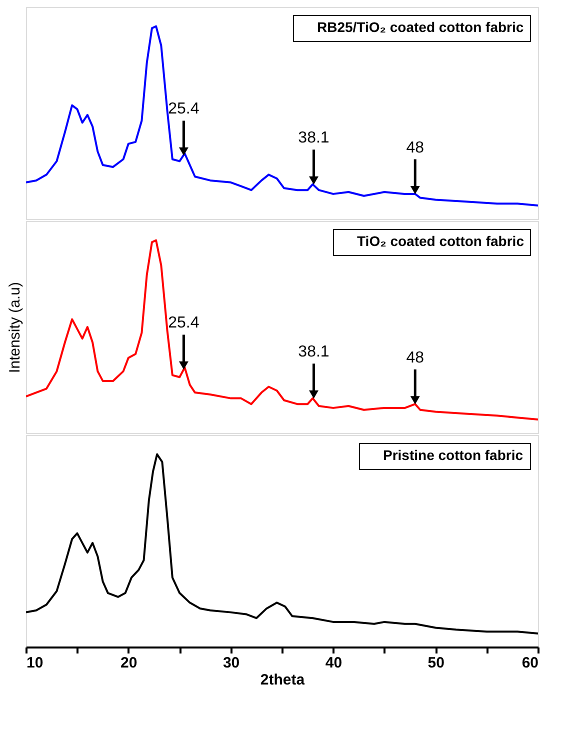  What do you see at coordinates (129, 663) in the screenshot?
I see `x-tick-label: 20` at bounding box center [129, 663].